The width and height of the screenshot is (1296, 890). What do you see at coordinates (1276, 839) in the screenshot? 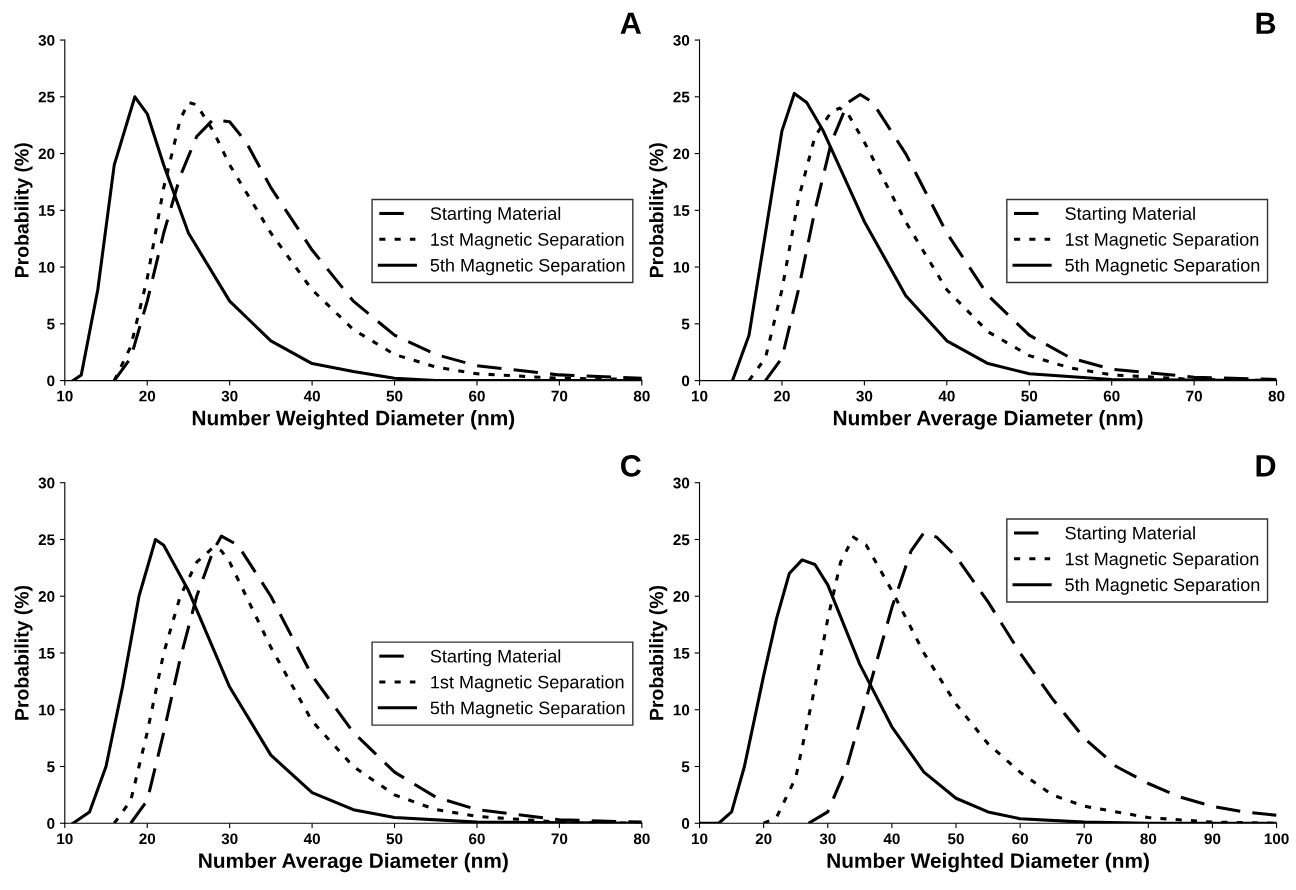
I see `x-tick-label: 100` at bounding box center [1276, 839].